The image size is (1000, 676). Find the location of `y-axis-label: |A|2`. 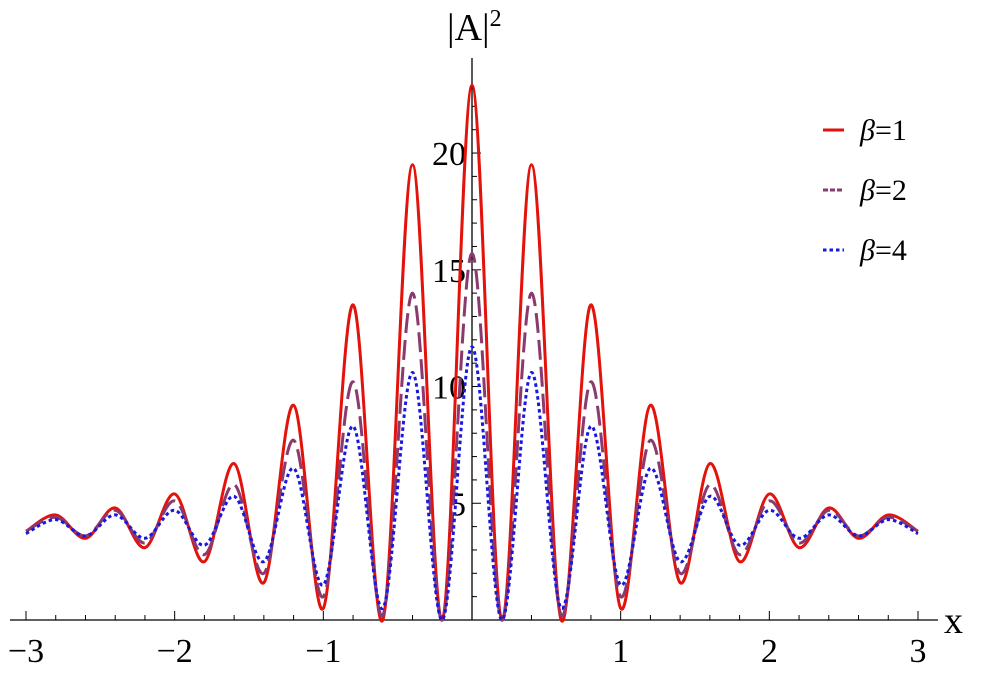

y-axis-label: |A|2 is located at coordinates (474, 27).